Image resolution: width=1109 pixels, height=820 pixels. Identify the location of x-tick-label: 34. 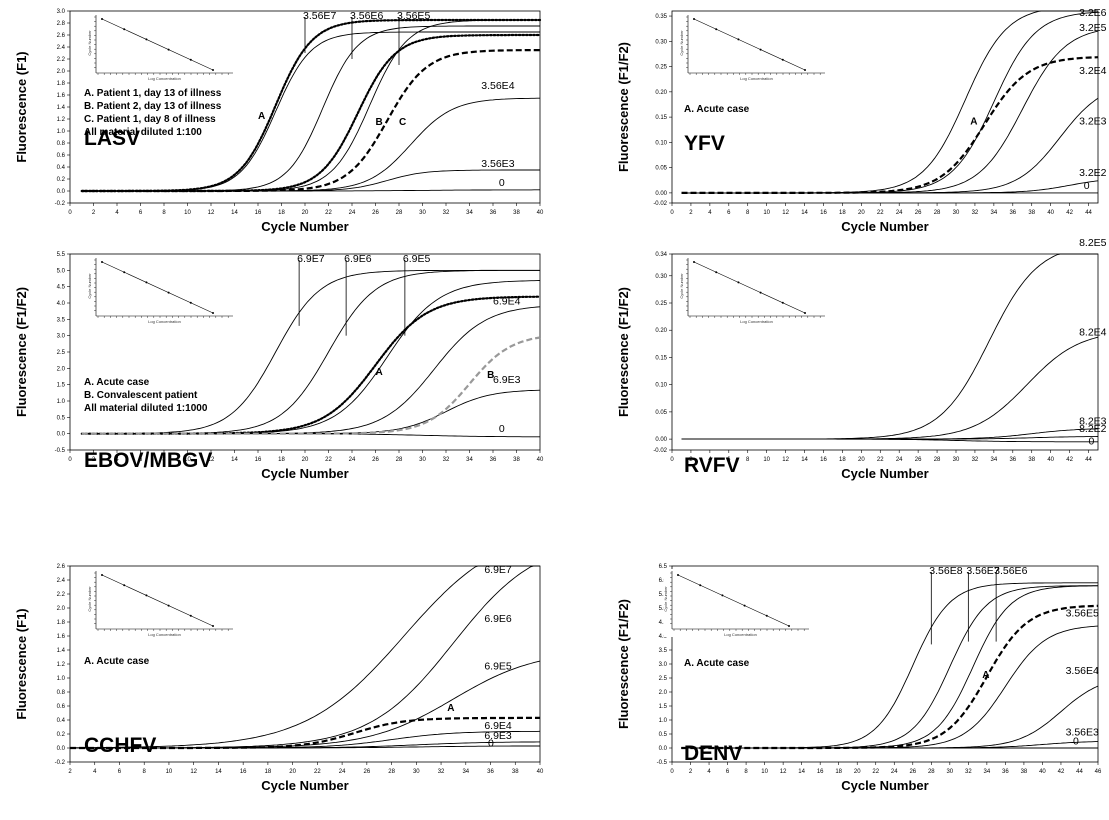
(469, 460).